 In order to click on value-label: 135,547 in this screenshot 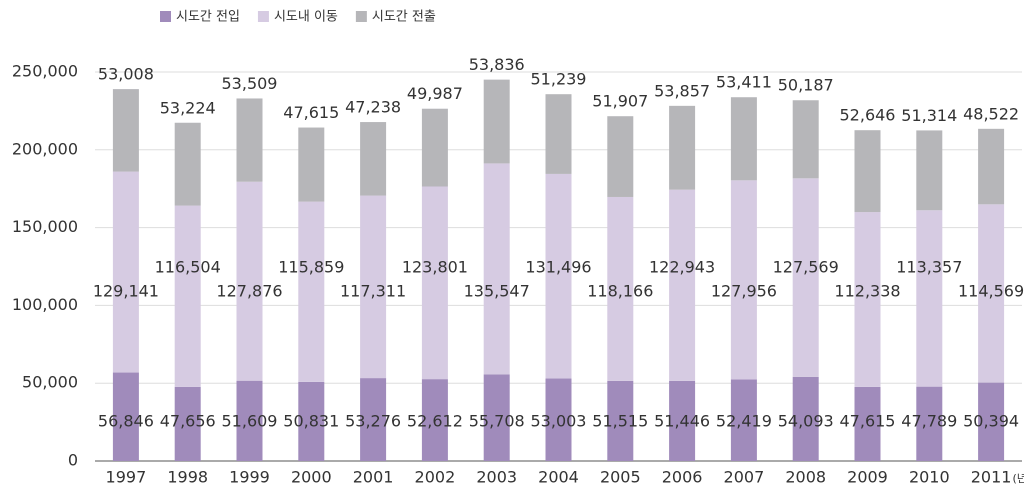, I will do `click(497, 291)`.